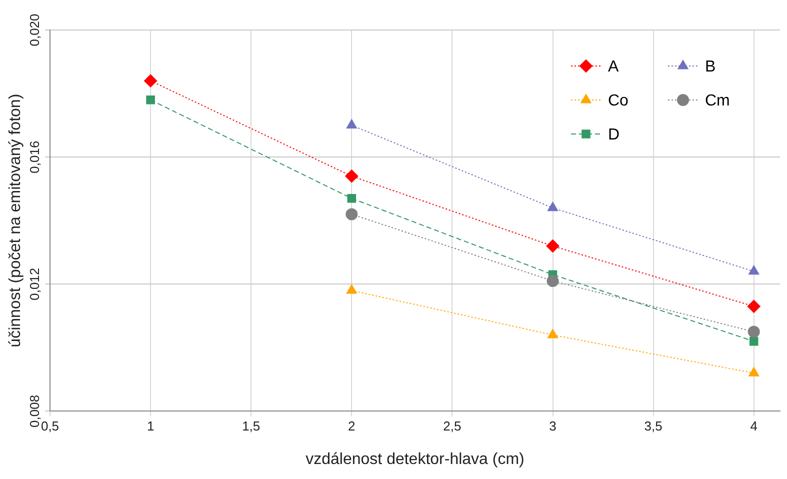 Image resolution: width=787 pixels, height=479 pixels. Describe the element at coordinates (754, 426) in the screenshot. I see `x-tick-label: 4` at that location.